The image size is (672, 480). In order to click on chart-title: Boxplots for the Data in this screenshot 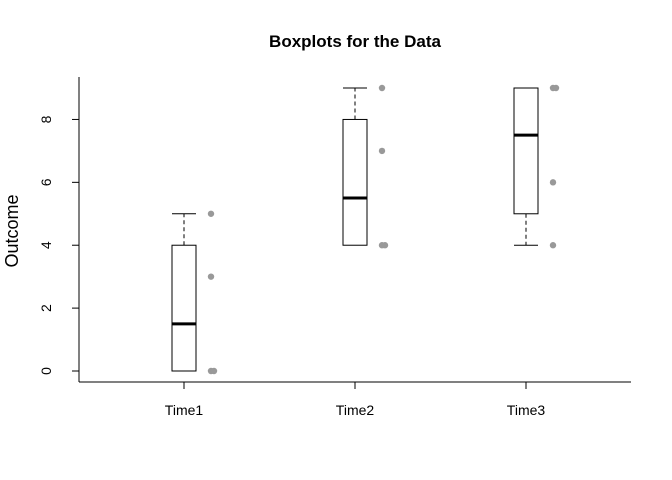, I will do `click(355, 41)`.